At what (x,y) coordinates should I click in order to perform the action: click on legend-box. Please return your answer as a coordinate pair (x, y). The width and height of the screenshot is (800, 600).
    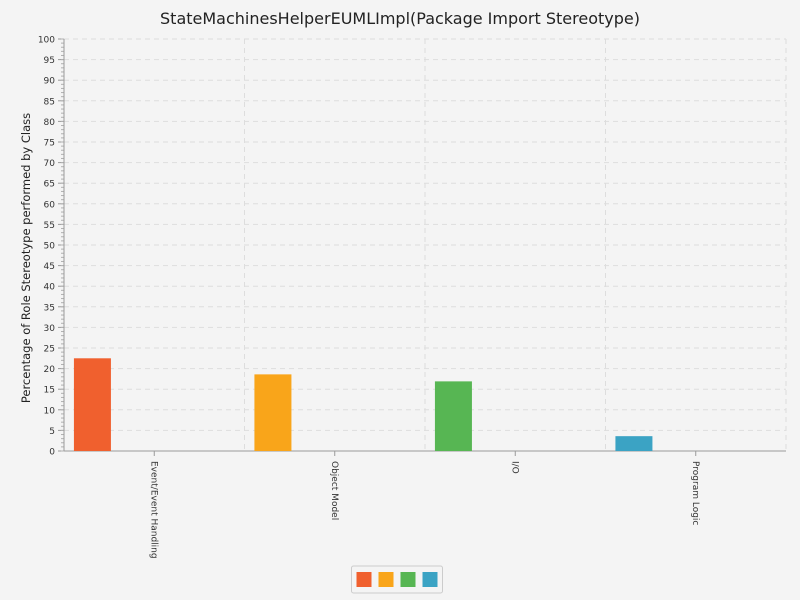
    Looking at the image, I should click on (397, 579).